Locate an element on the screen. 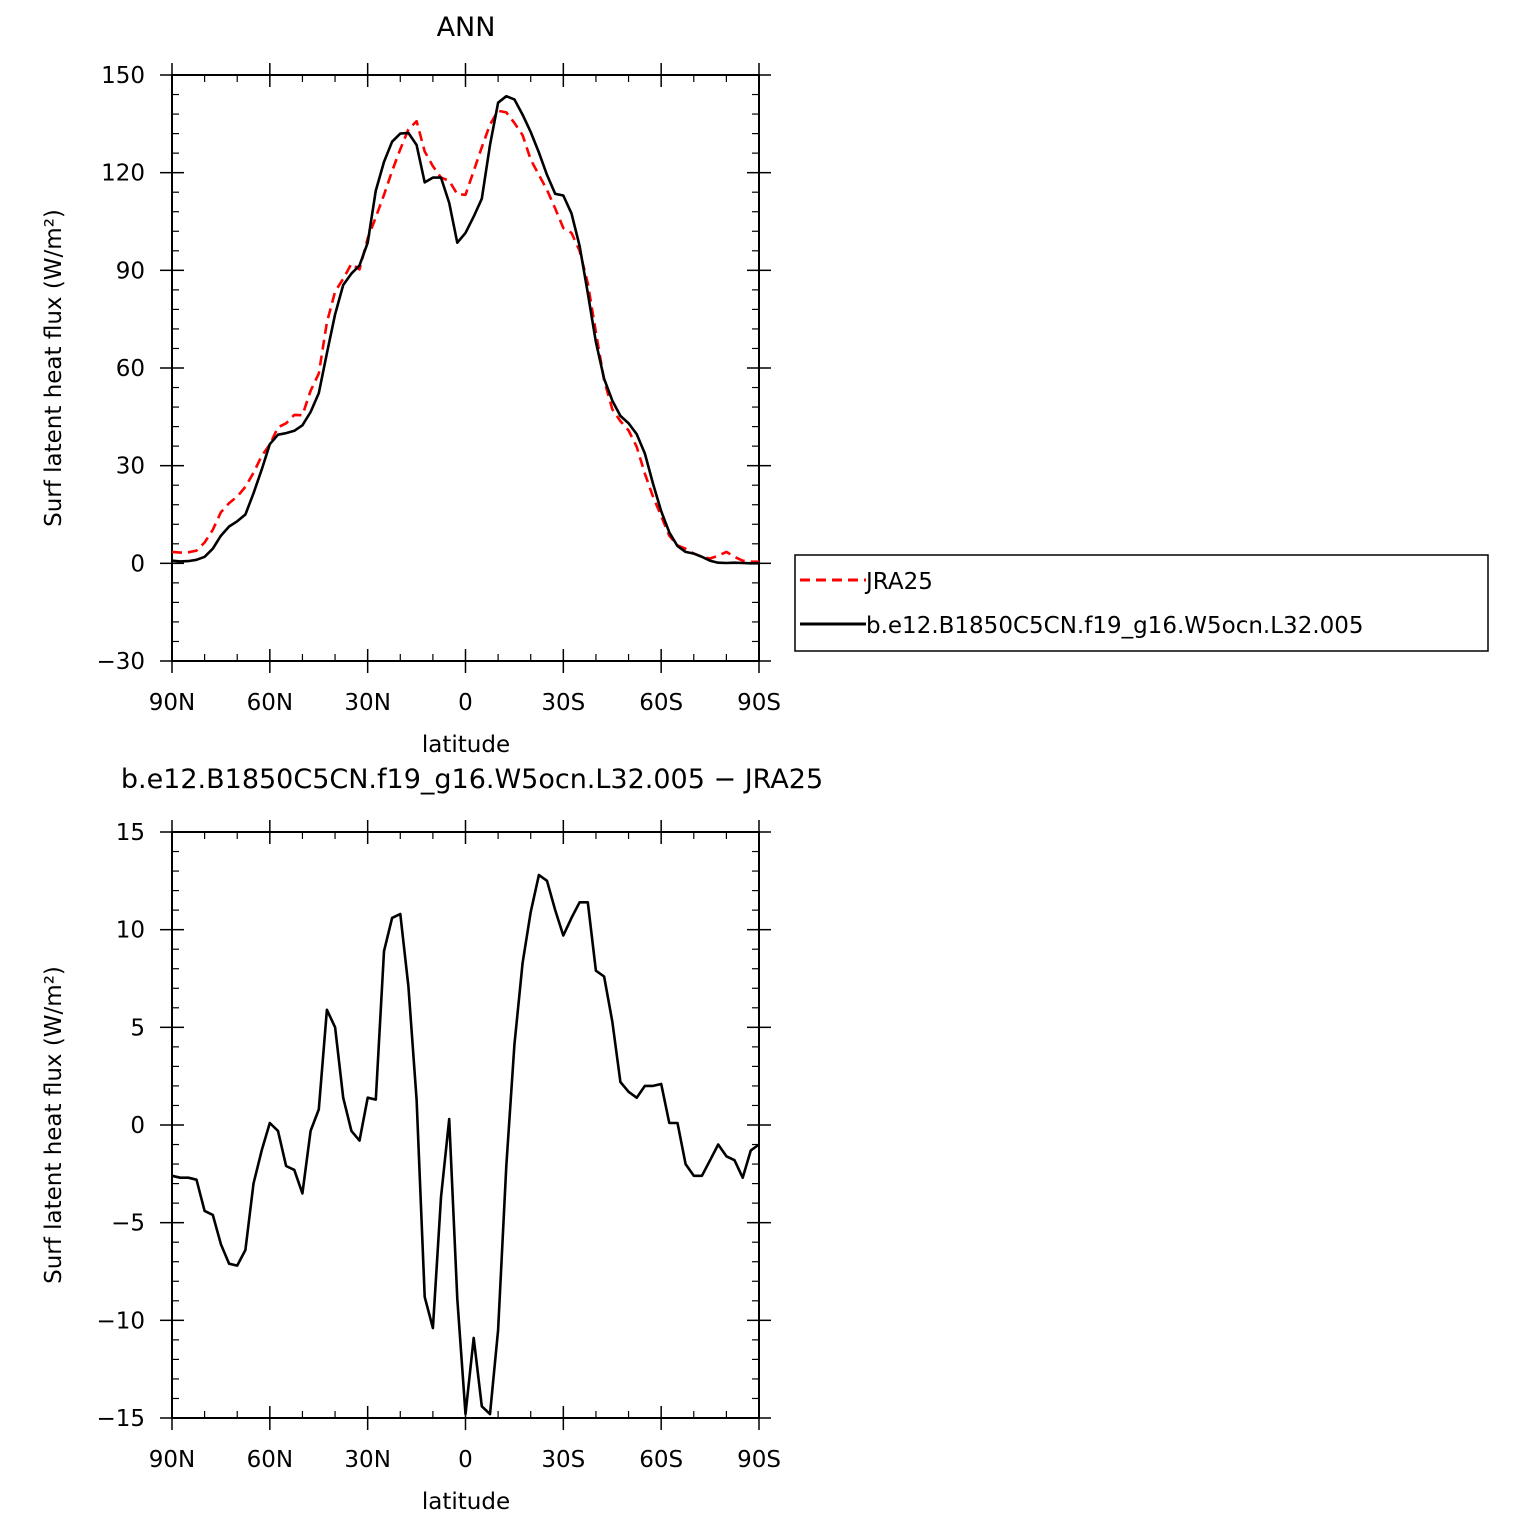  y-tick-label: −5 is located at coordinates (128, 1224).